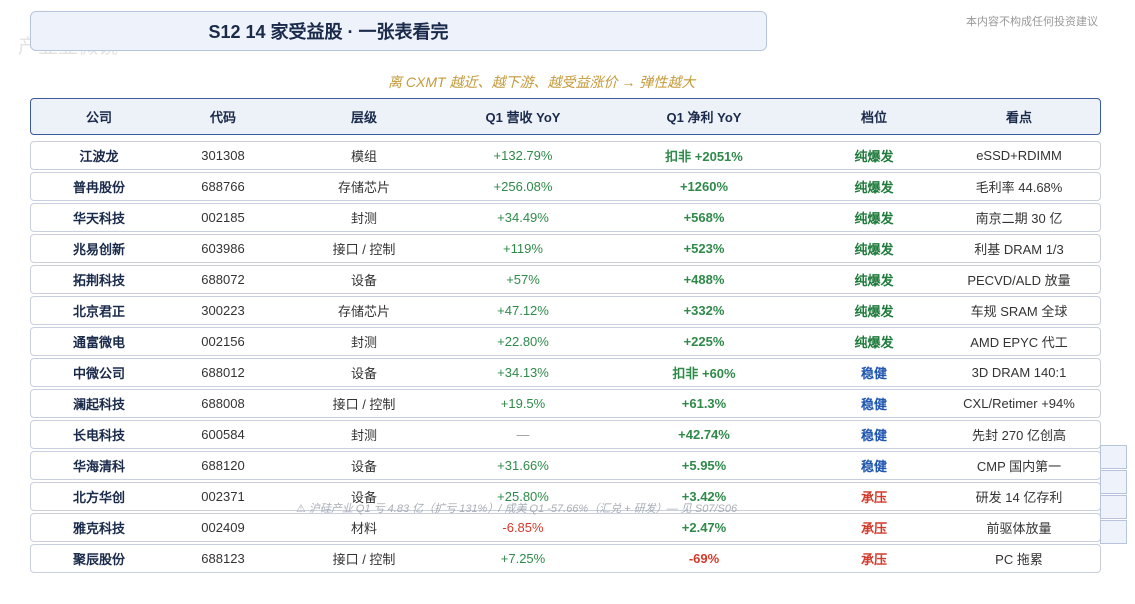  I want to click on cell: 模组, so click(363, 156).